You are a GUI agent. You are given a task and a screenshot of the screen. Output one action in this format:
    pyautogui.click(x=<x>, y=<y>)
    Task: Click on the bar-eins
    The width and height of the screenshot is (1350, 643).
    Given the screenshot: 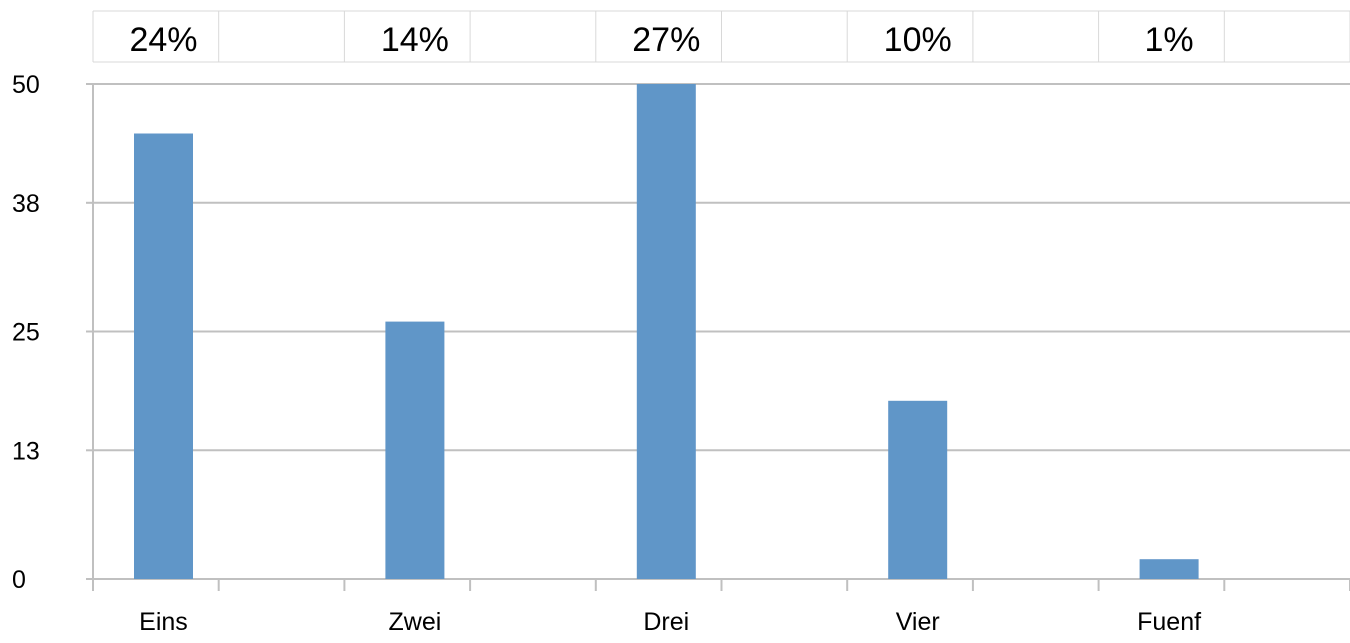 What is the action you would take?
    pyautogui.click(x=163, y=356)
    